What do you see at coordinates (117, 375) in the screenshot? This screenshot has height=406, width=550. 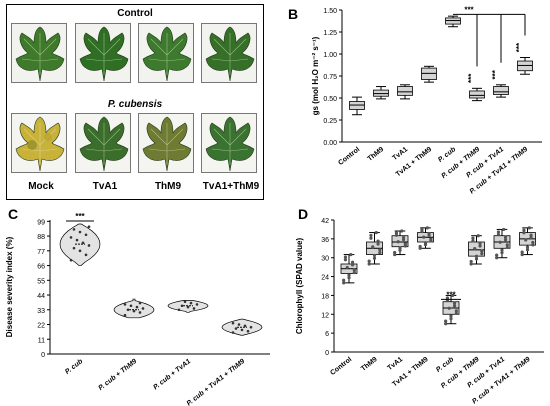 I see `chart-c-xtick-label: P. cub + ThM9` at bounding box center [117, 375].